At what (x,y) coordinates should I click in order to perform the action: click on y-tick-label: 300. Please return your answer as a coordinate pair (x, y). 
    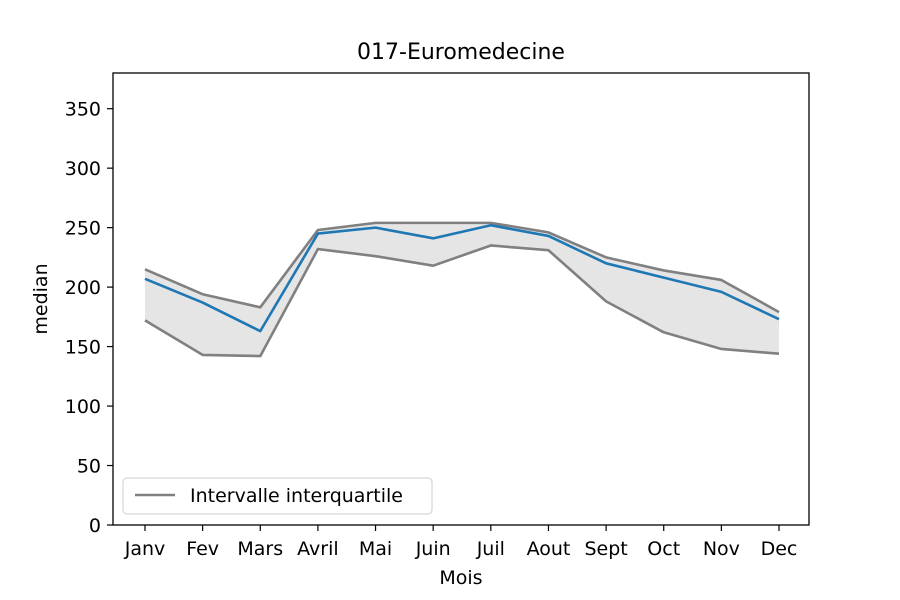
    Looking at the image, I should click on (83, 169).